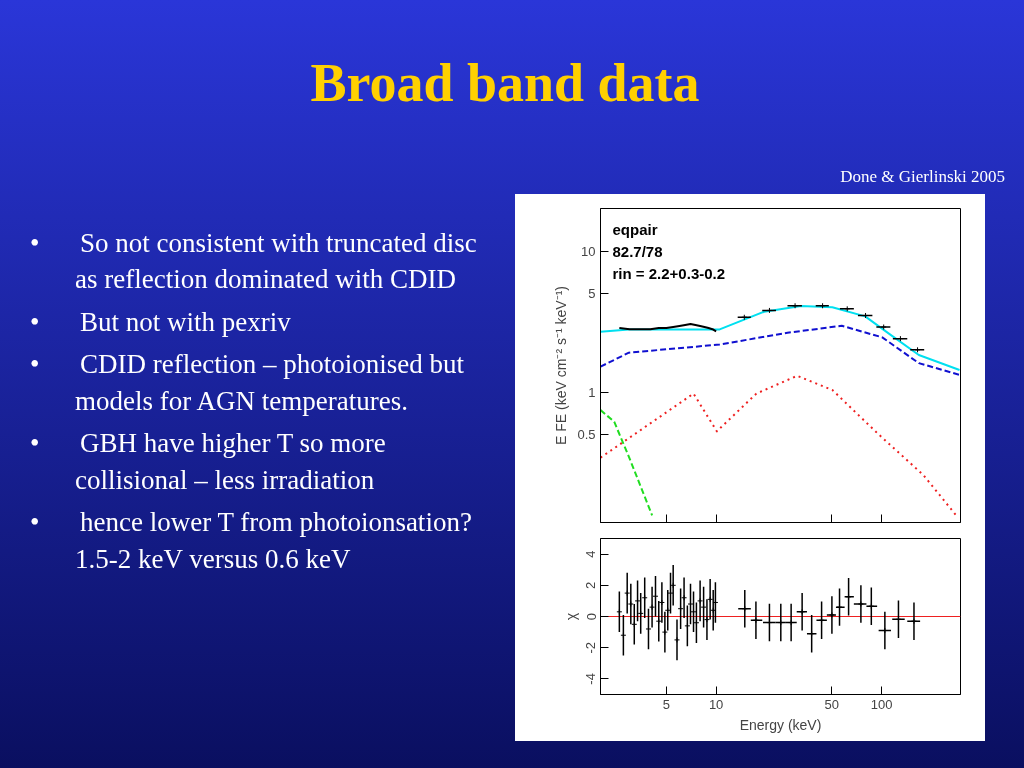 Image resolution: width=1024 pixels, height=768 pixels. Describe the element at coordinates (881, 704) in the screenshot. I see `x-tick-label: 100` at that location.